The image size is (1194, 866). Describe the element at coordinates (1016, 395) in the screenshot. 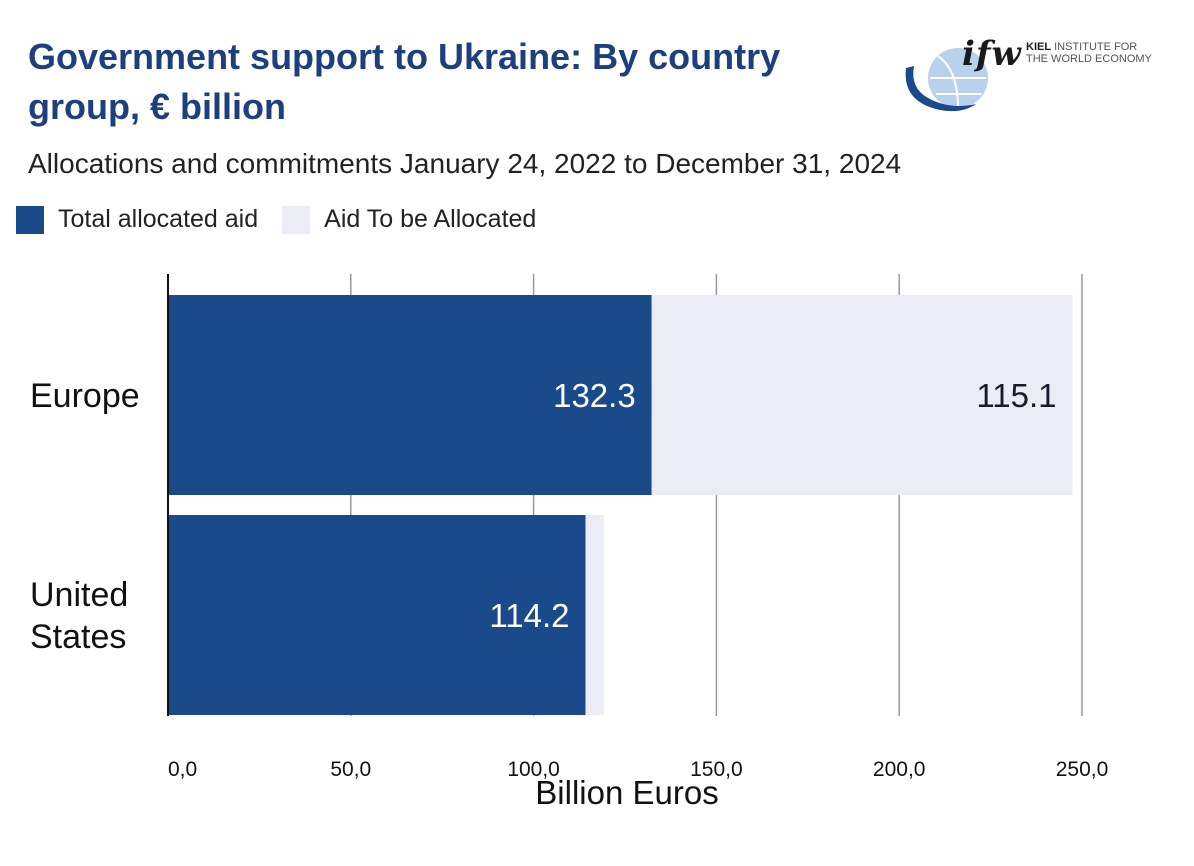

I see `data-label-1-0: 115.1` at that location.